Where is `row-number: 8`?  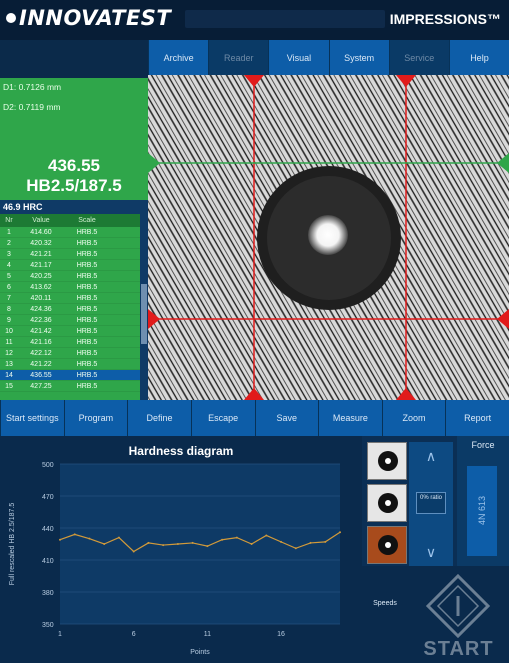
row-number: 8 is located at coordinates (9, 309).